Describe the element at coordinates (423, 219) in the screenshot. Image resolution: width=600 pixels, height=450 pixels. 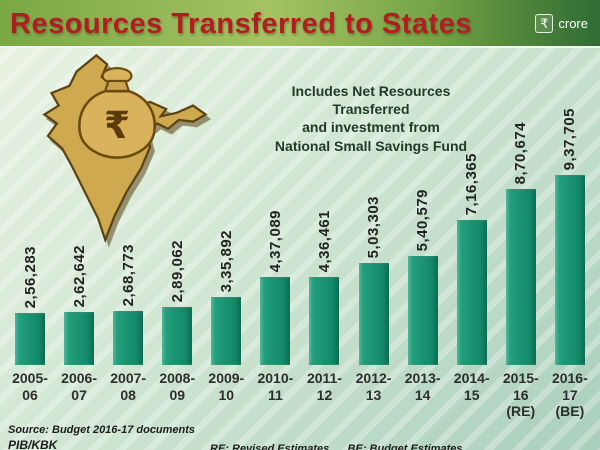
I see `bar-value-label: 5,40,579` at that location.